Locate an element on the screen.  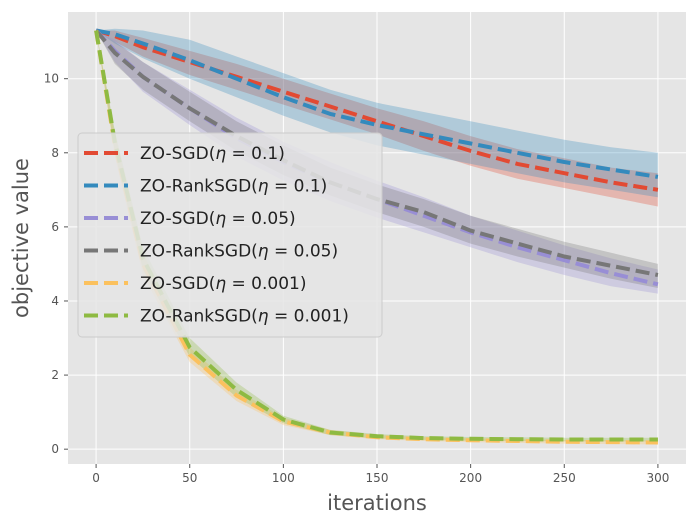
x-tick-label: 0 is located at coordinates (96, 478).